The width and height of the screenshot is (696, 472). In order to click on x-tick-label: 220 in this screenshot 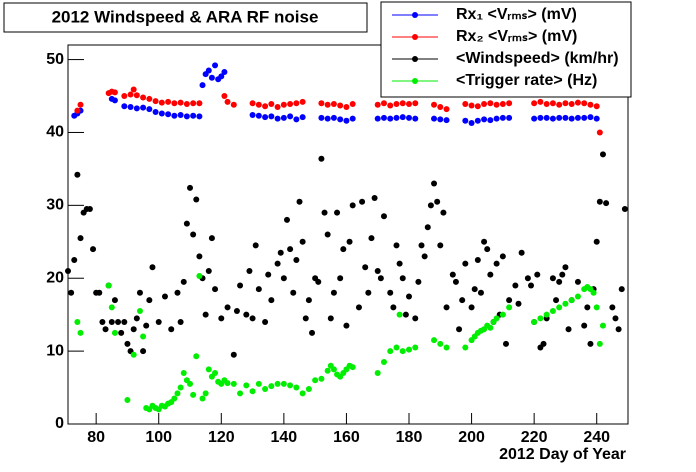, I will do `click(534, 437)`.